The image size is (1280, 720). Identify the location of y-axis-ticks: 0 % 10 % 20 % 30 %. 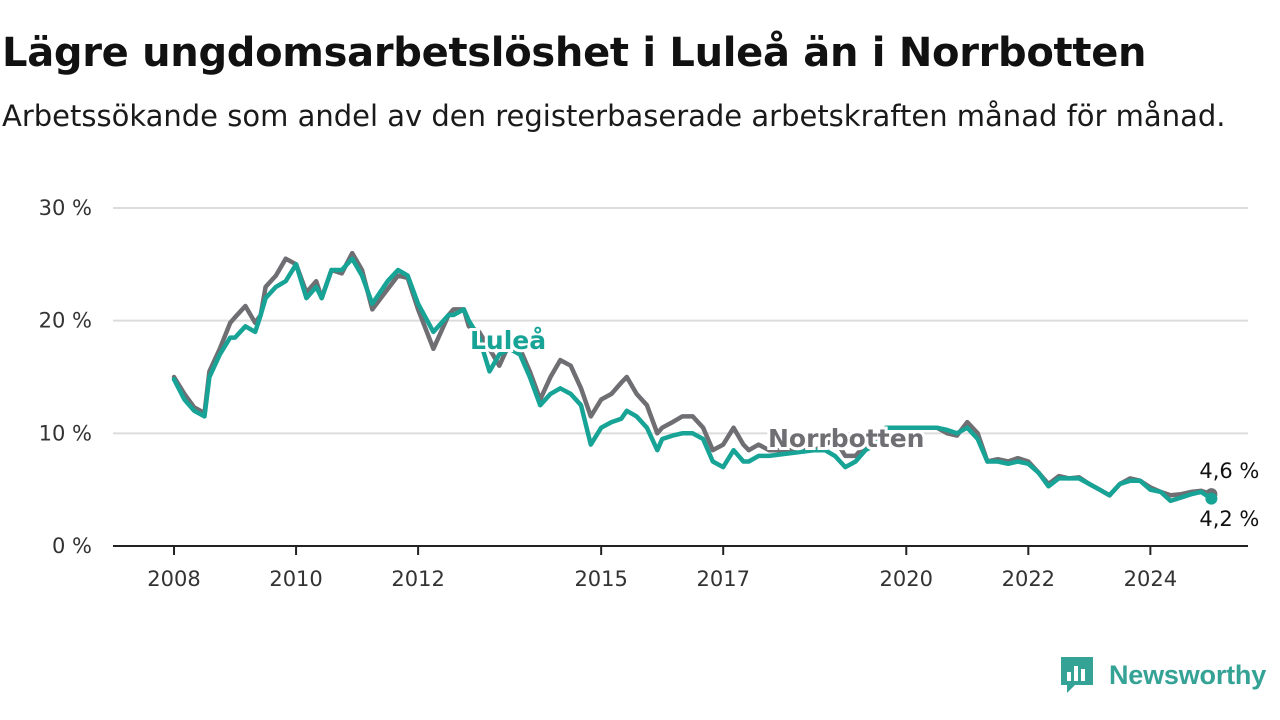
(65, 377).